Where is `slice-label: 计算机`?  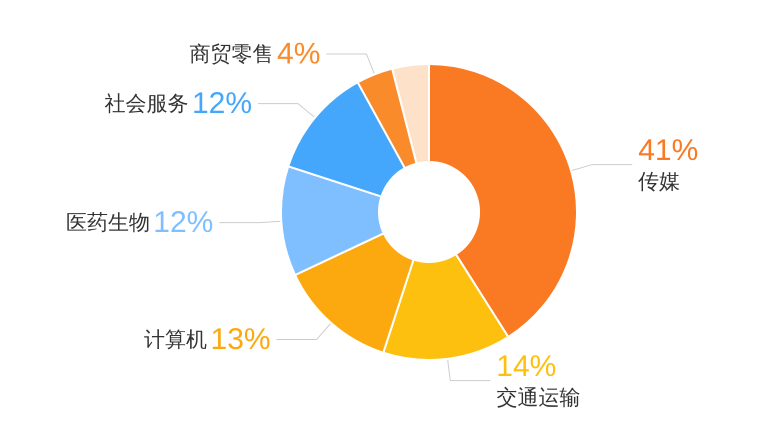
slice-label: 计算机 is located at coordinates (176, 340).